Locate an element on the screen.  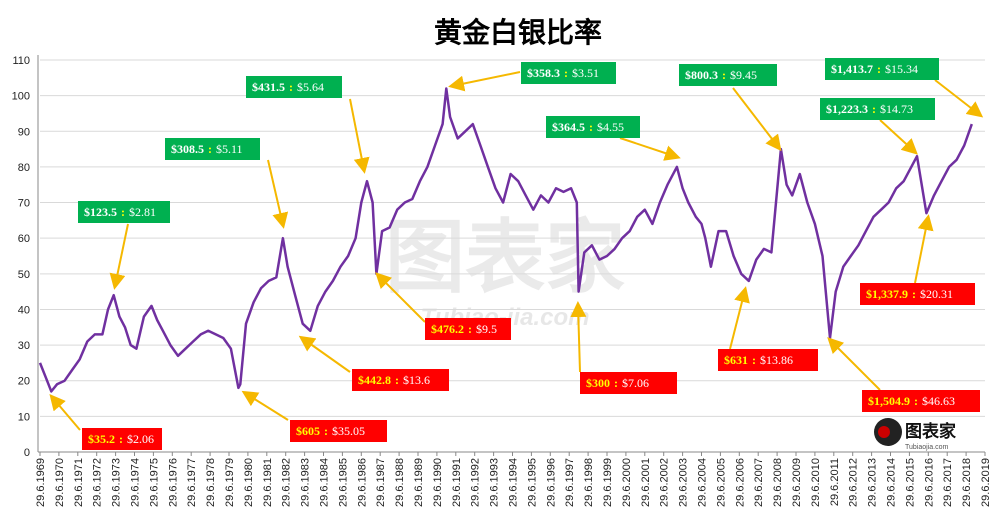
x-tick-label: 29.6.1980 is located at coordinates (249, 482).